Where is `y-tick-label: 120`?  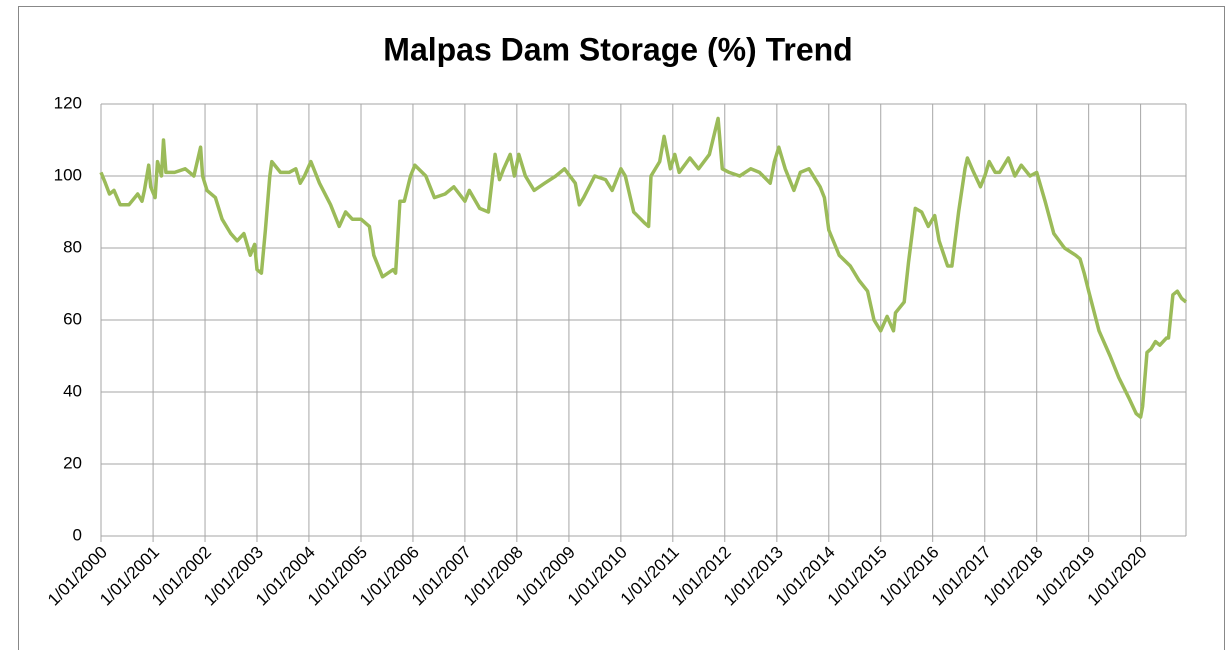 y-tick-label: 120 is located at coordinates (68, 102).